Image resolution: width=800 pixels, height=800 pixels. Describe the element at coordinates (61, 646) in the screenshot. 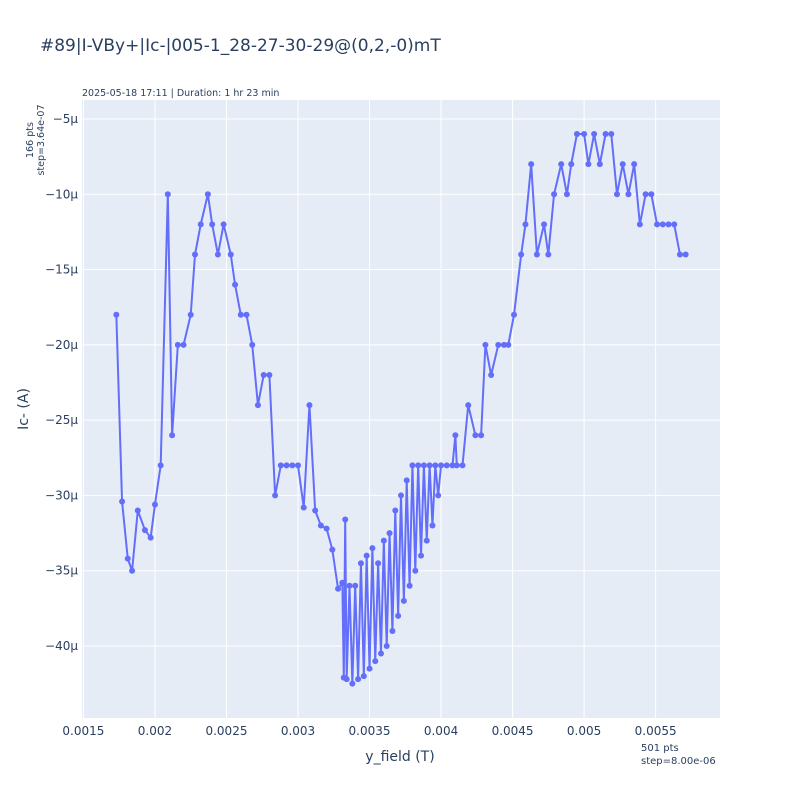

I see `y-tick-label: −40µ` at that location.